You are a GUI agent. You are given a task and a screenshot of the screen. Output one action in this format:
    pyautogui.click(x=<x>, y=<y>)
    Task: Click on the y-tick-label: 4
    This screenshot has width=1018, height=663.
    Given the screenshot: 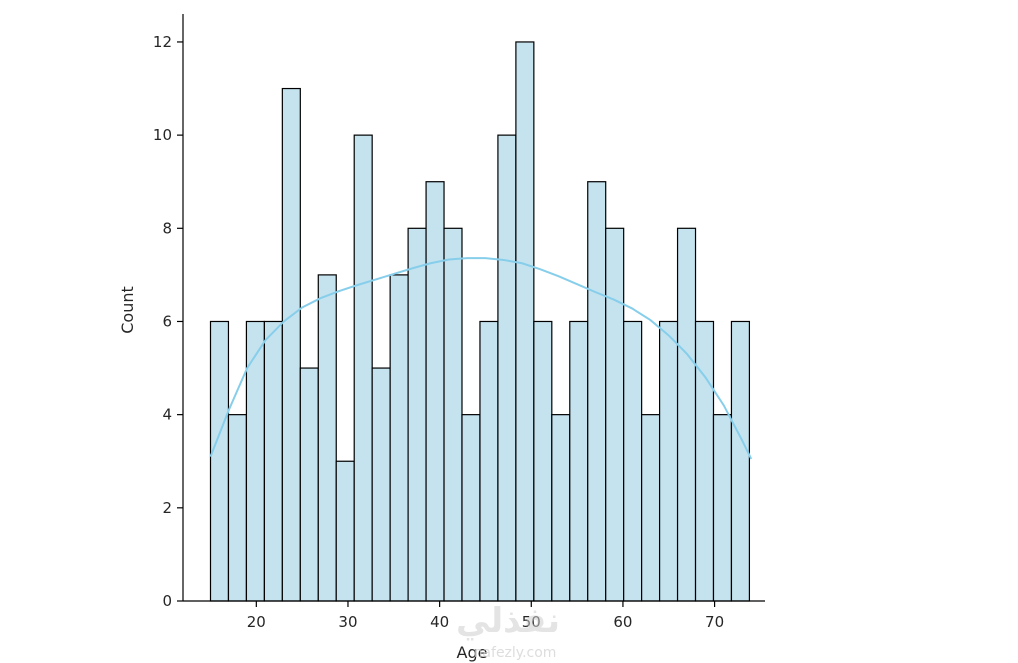 What is the action you would take?
    pyautogui.click(x=167, y=415)
    